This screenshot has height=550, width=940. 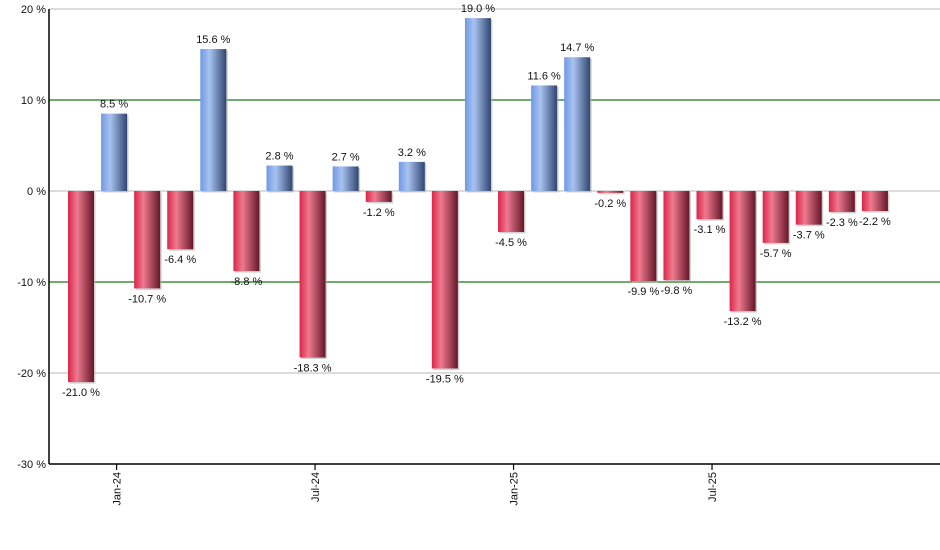 I want to click on value-label: -21.0 %, so click(x=81, y=393).